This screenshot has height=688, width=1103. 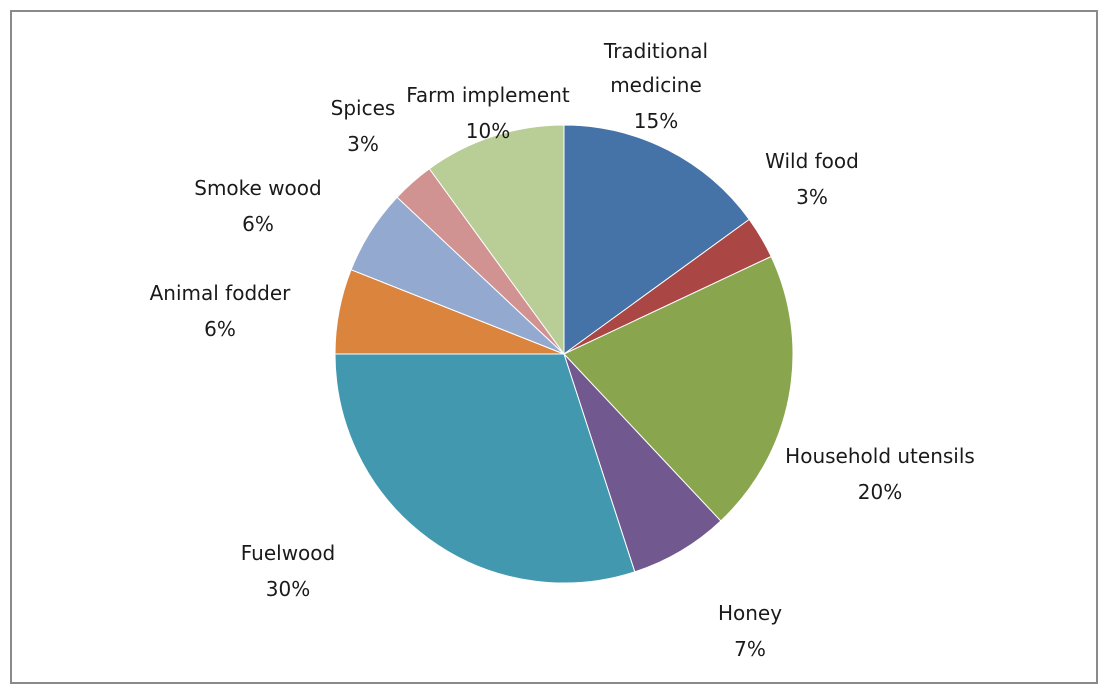 What do you see at coordinates (288, 571) in the screenshot?
I see `pie-label-fuelwood: Fuelwood 30%` at bounding box center [288, 571].